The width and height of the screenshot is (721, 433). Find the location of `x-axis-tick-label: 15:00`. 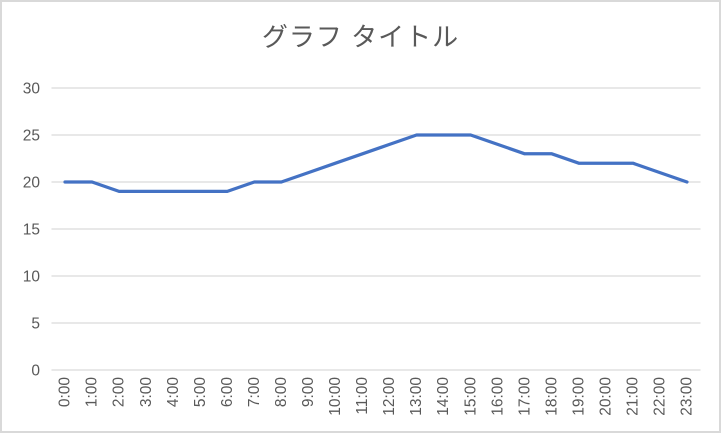

x-axis-tick-label: 15:00 is located at coordinates (470, 396).